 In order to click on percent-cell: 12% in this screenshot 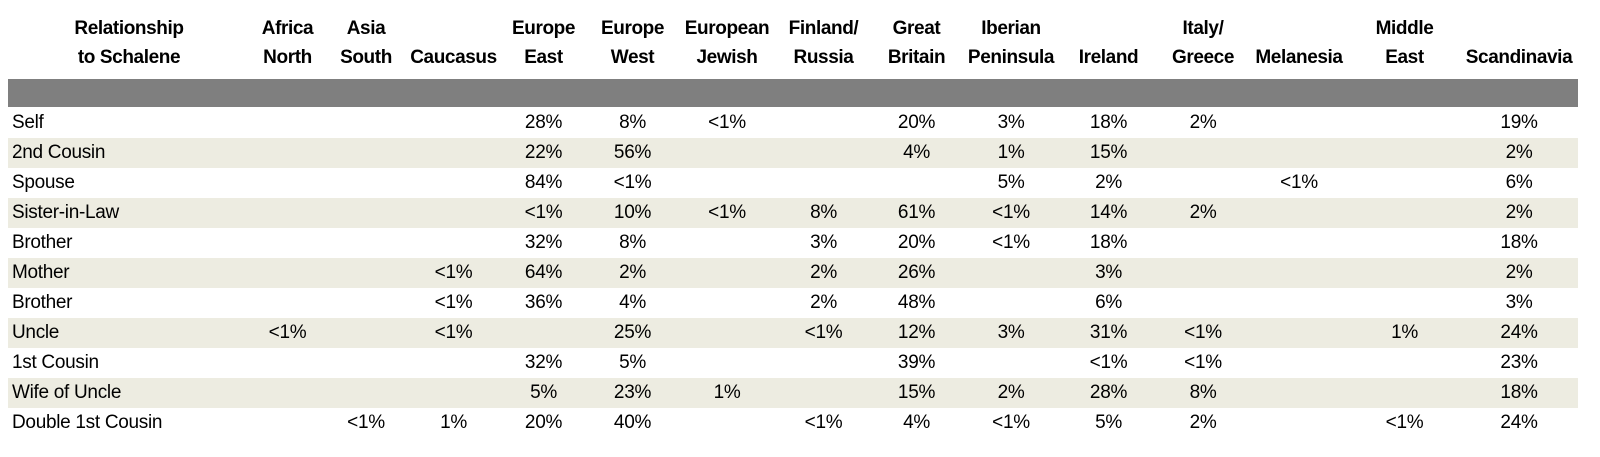, I will do `click(916, 332)`.